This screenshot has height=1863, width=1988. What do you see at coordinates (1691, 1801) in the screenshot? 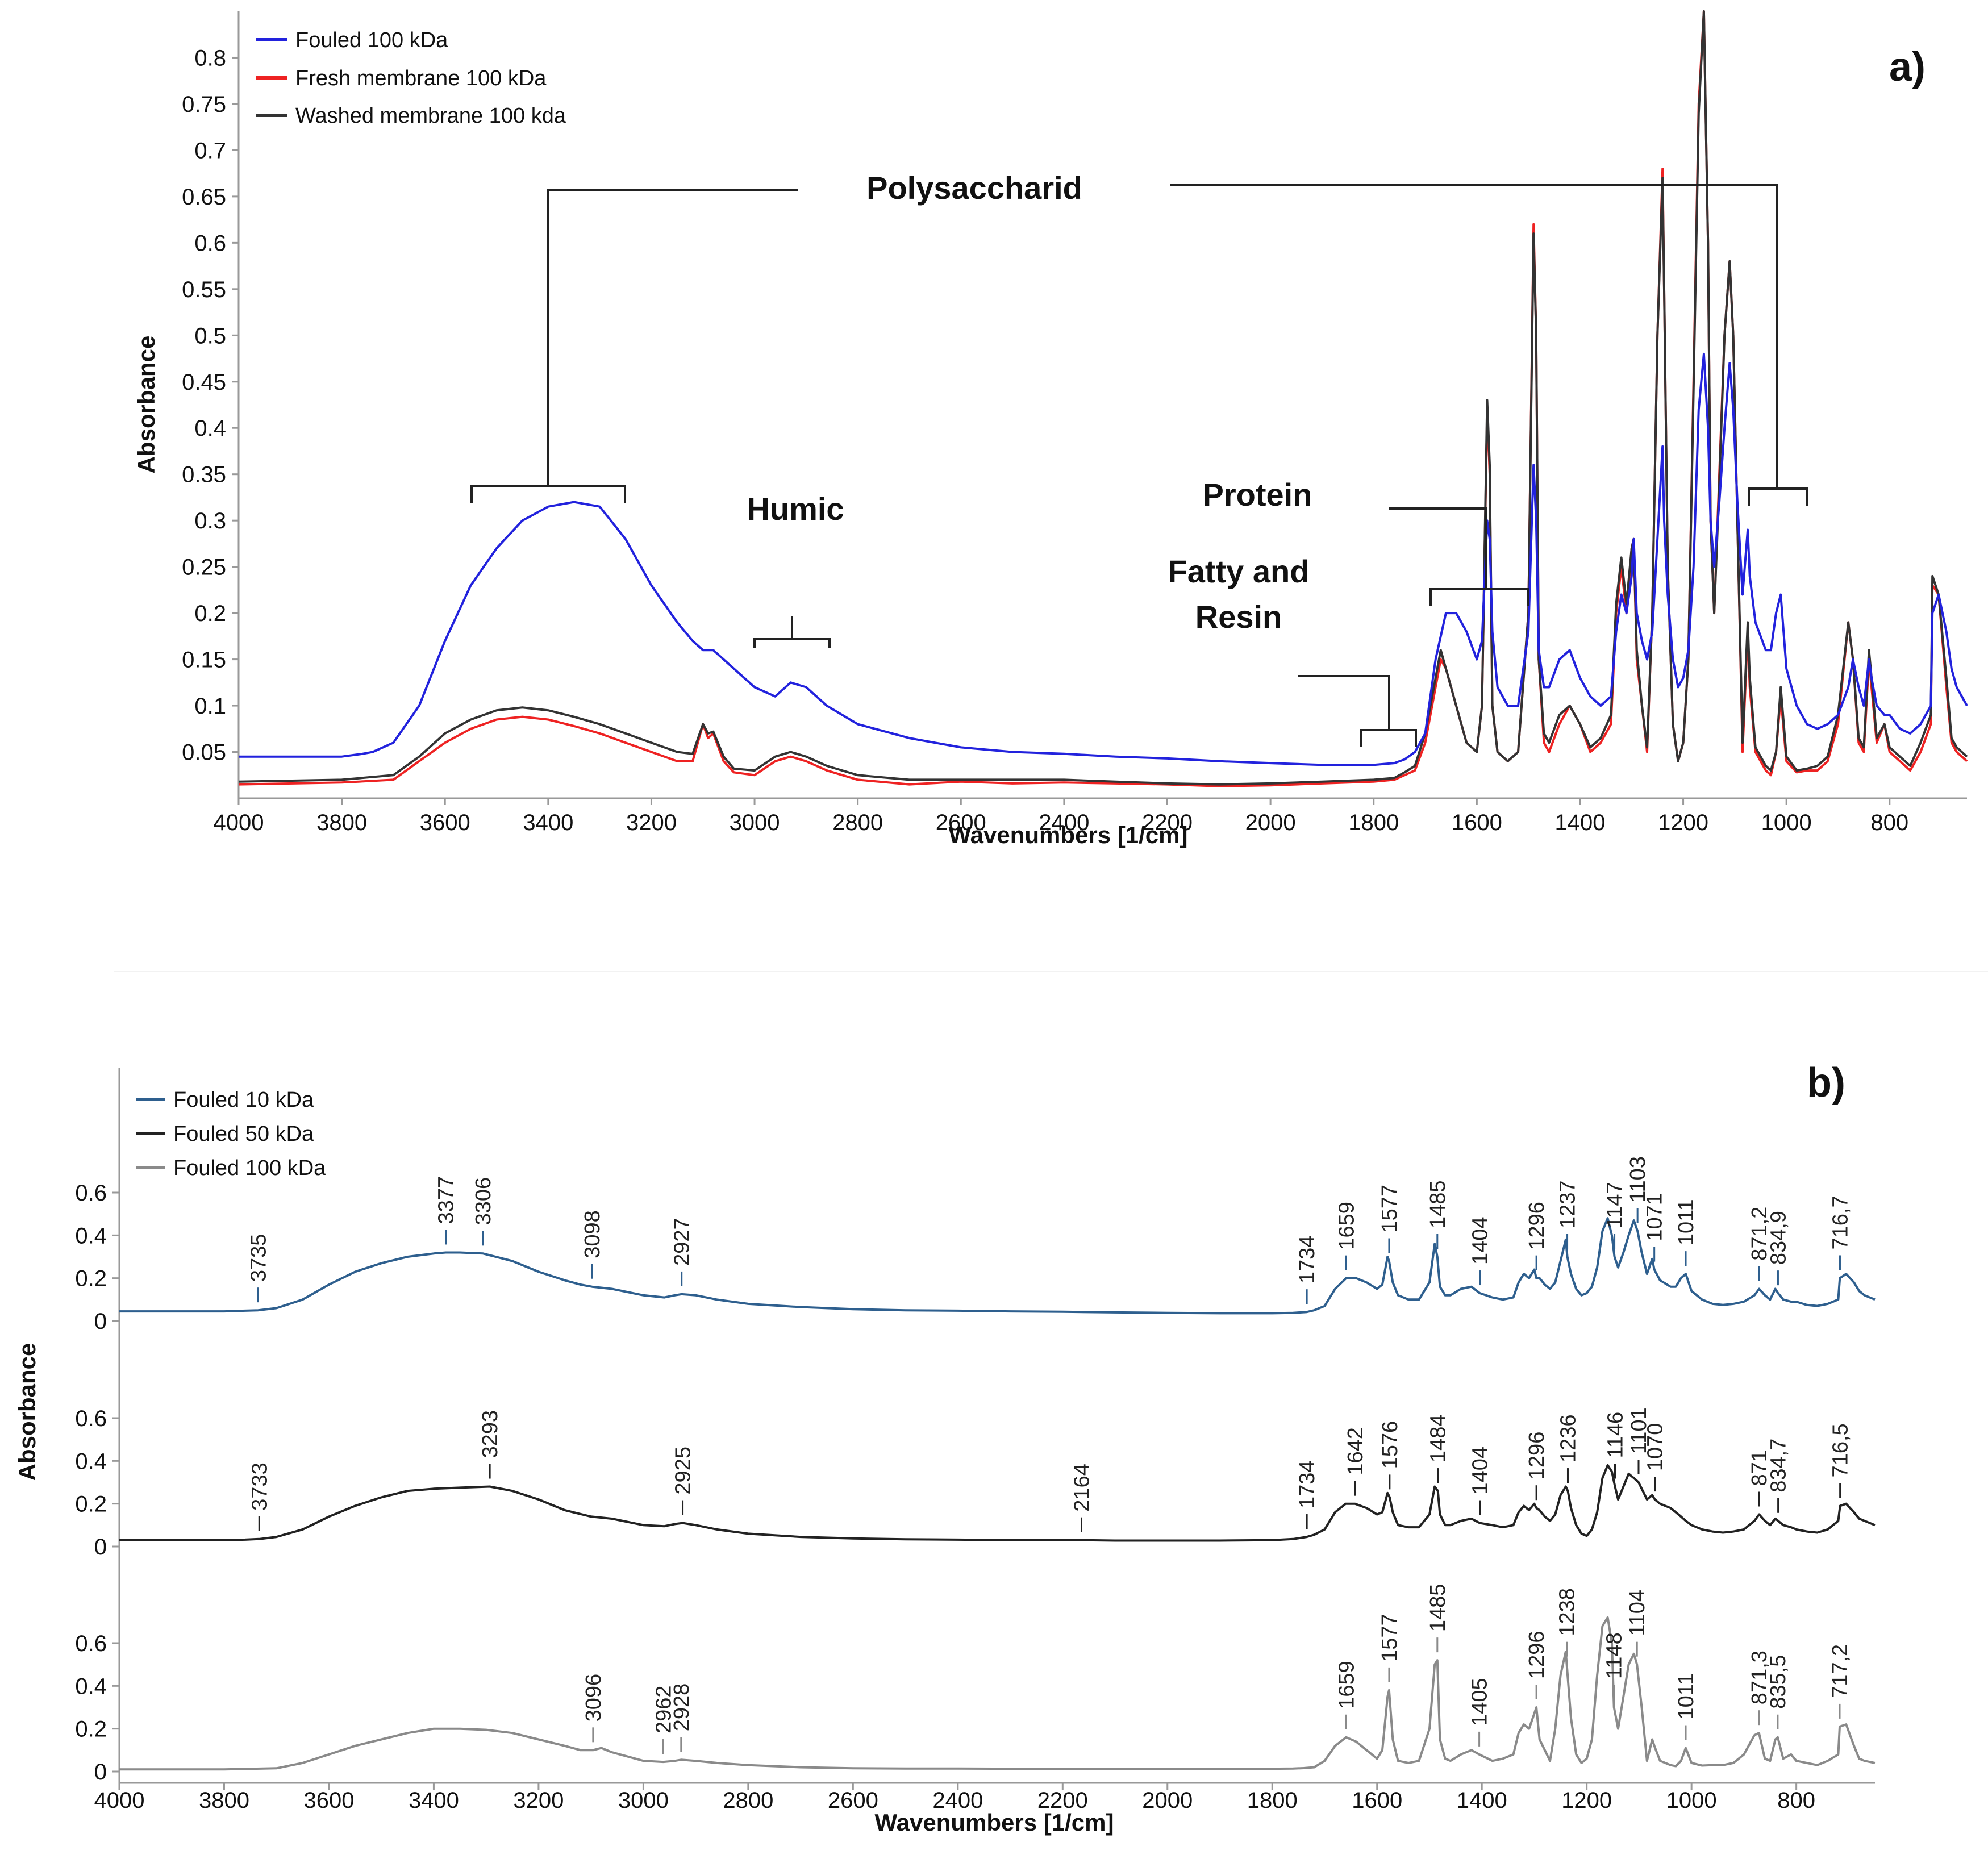
I see `panel-b-x-tick-label: 1000` at bounding box center [1691, 1801].